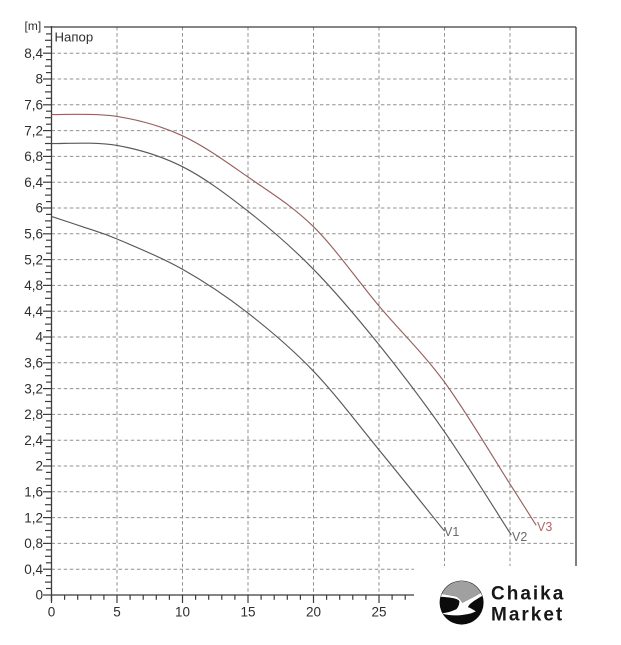 The image size is (621, 645). I want to click on svg-text: Напор, so click(74, 37).